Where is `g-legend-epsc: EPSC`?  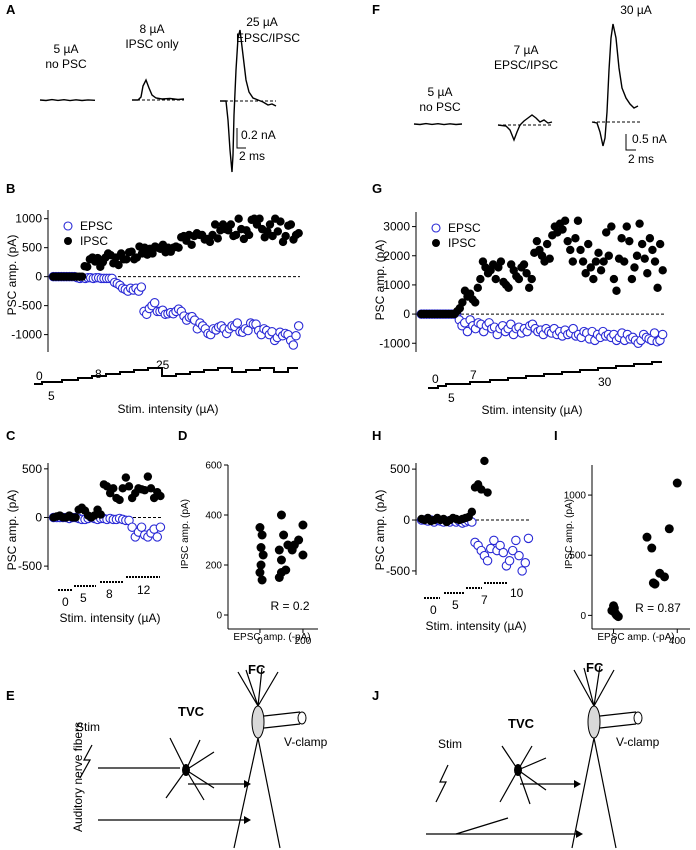
g-legend-epsc: EPSC is located at coordinates (464, 228).